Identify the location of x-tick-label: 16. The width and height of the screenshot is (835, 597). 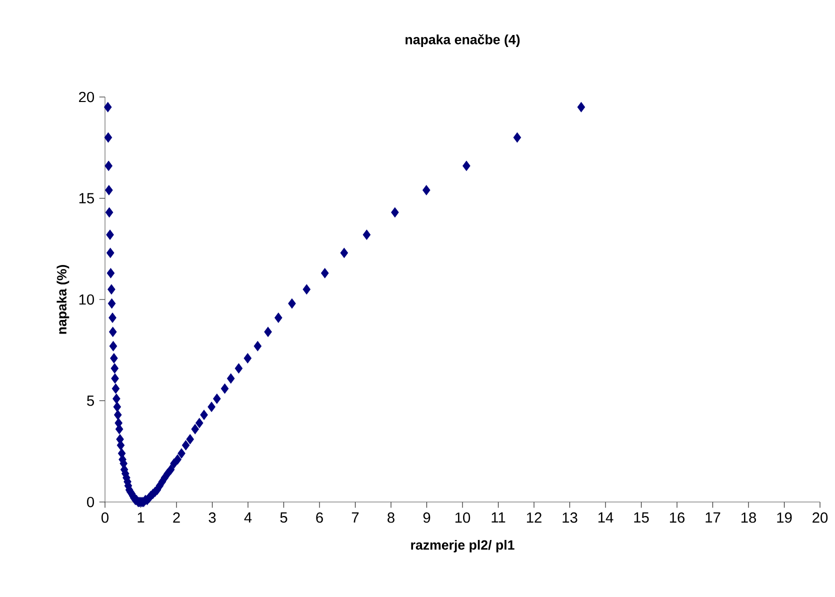
(677, 517).